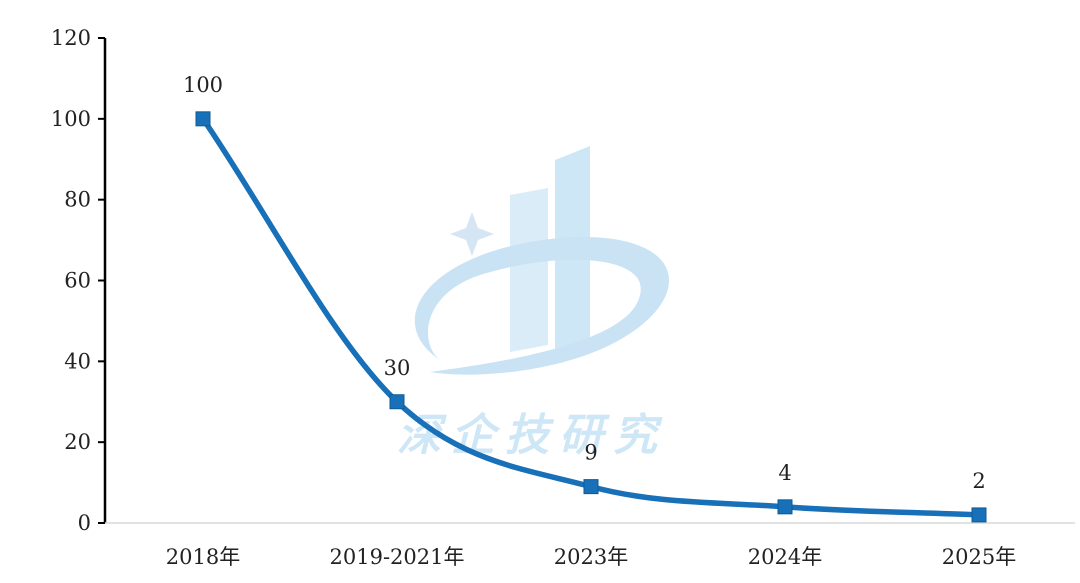  I want to click on y-axis-ticks: 0 20 40 60 80 100 120, so click(78, 280).